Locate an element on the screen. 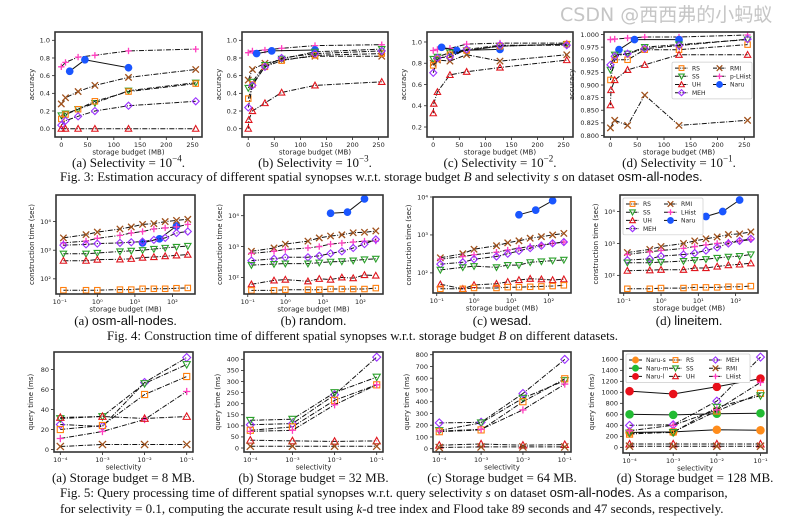 This screenshot has width=795, height=522. y-tick-label: 1400 is located at coordinates (609, 371).